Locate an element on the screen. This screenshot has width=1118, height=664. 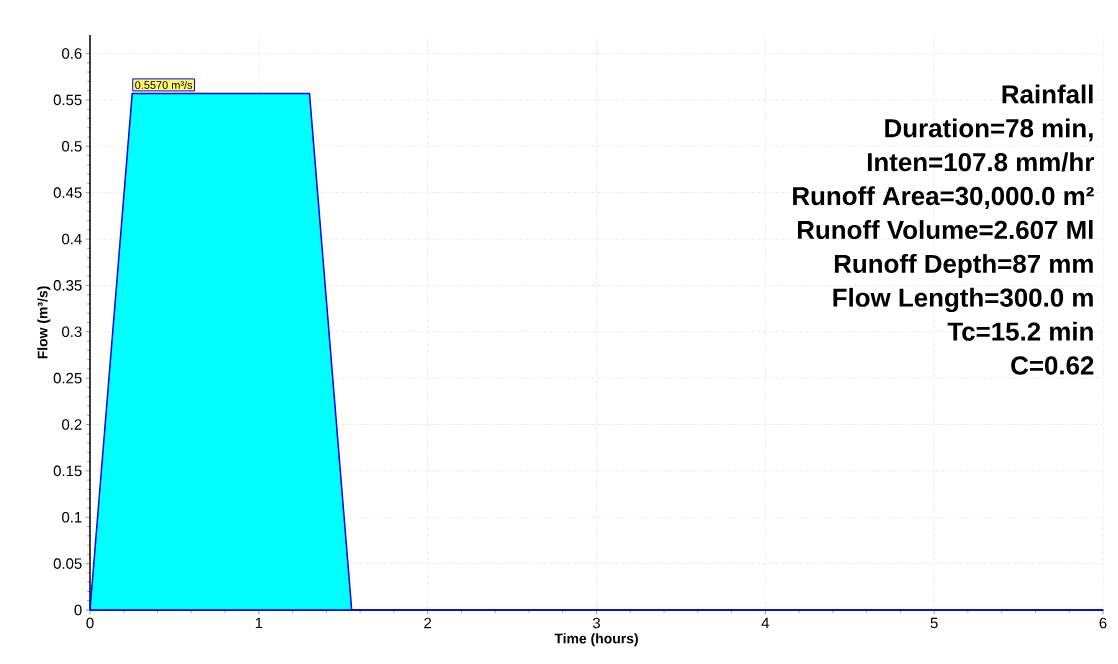
x-tick-label: 3 is located at coordinates (596, 623).